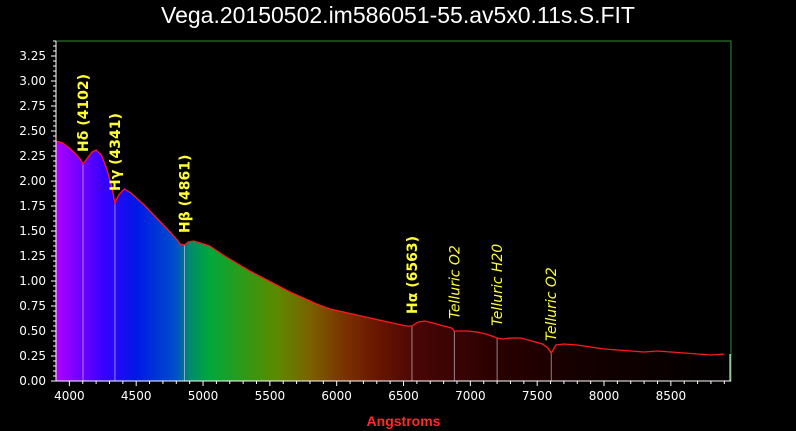 The width and height of the screenshot is (796, 431). Describe the element at coordinates (203, 396) in the screenshot. I see `x-tick-label: 5000` at that location.